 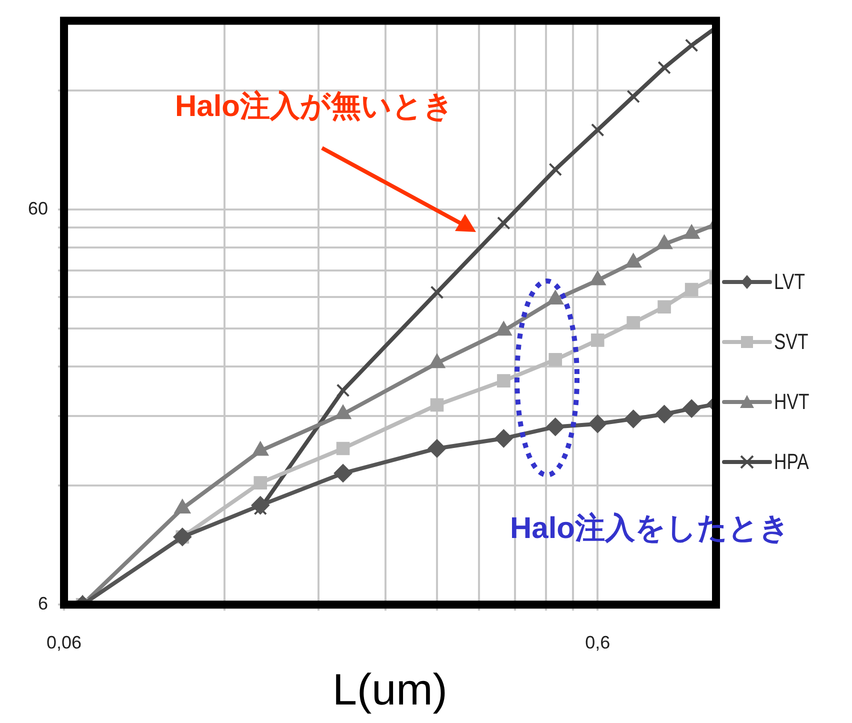 What do you see at coordinates (597, 642) in the screenshot?
I see `x-tick-label: 0,6` at bounding box center [597, 642].